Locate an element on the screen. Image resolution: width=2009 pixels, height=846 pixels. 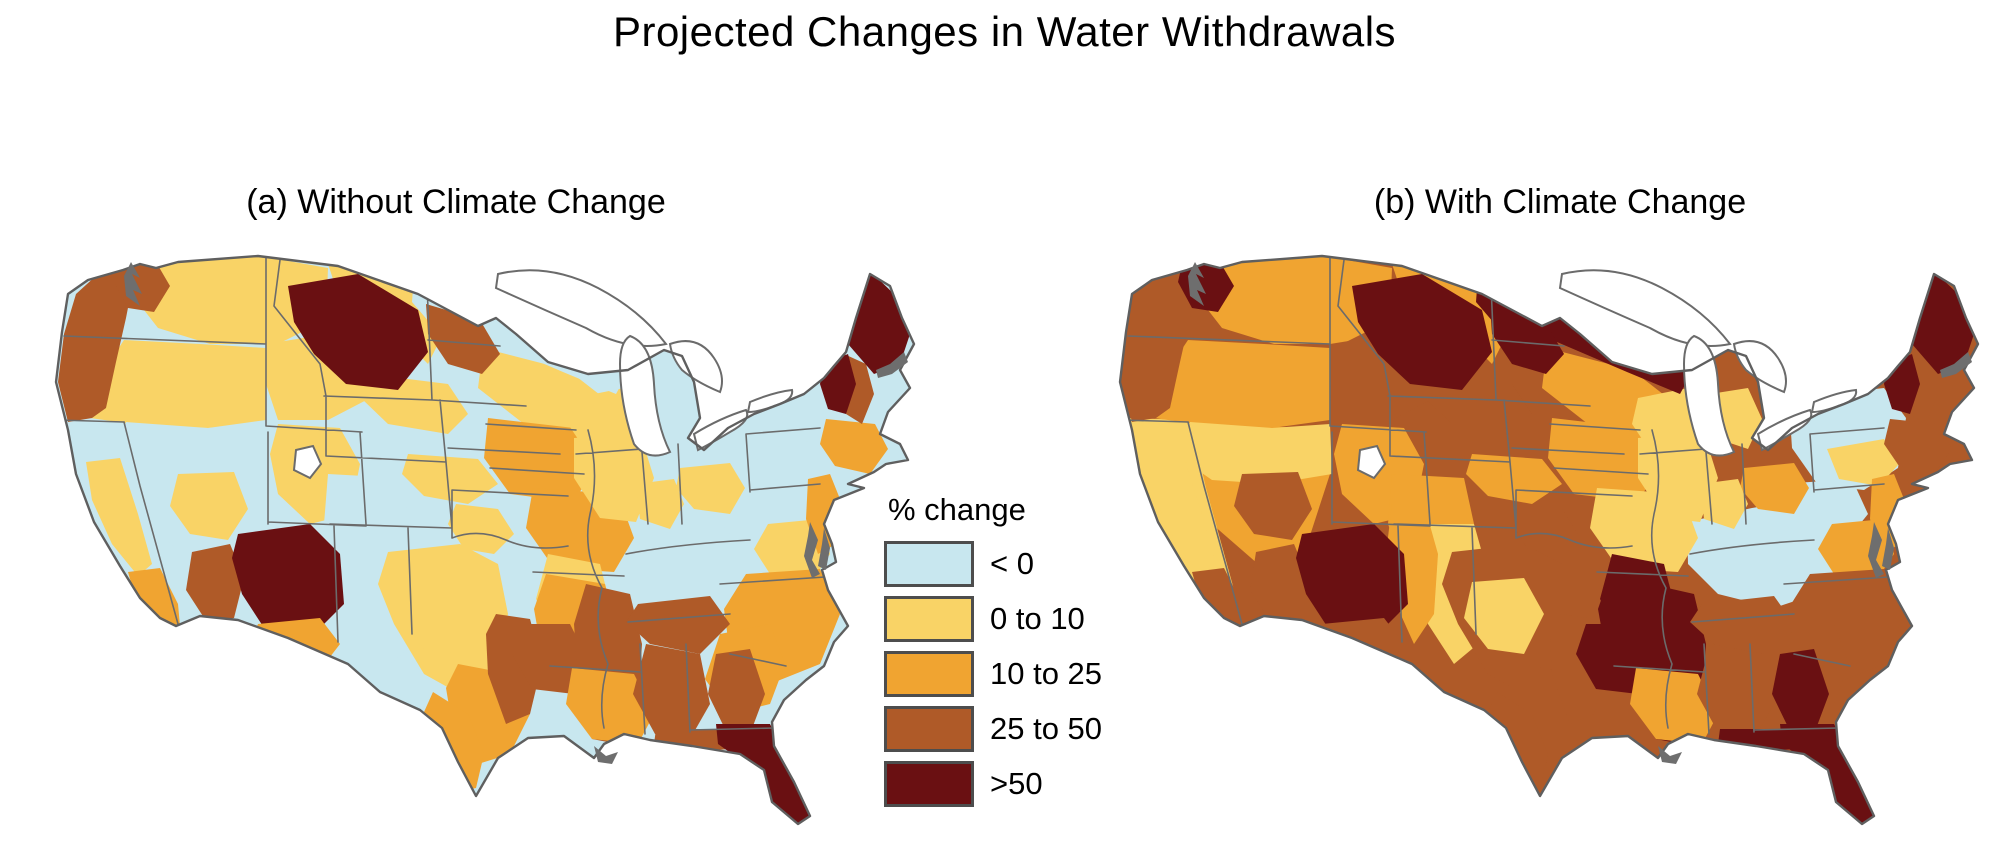
legend-label: 0 to 10 is located at coordinates (1037, 618).